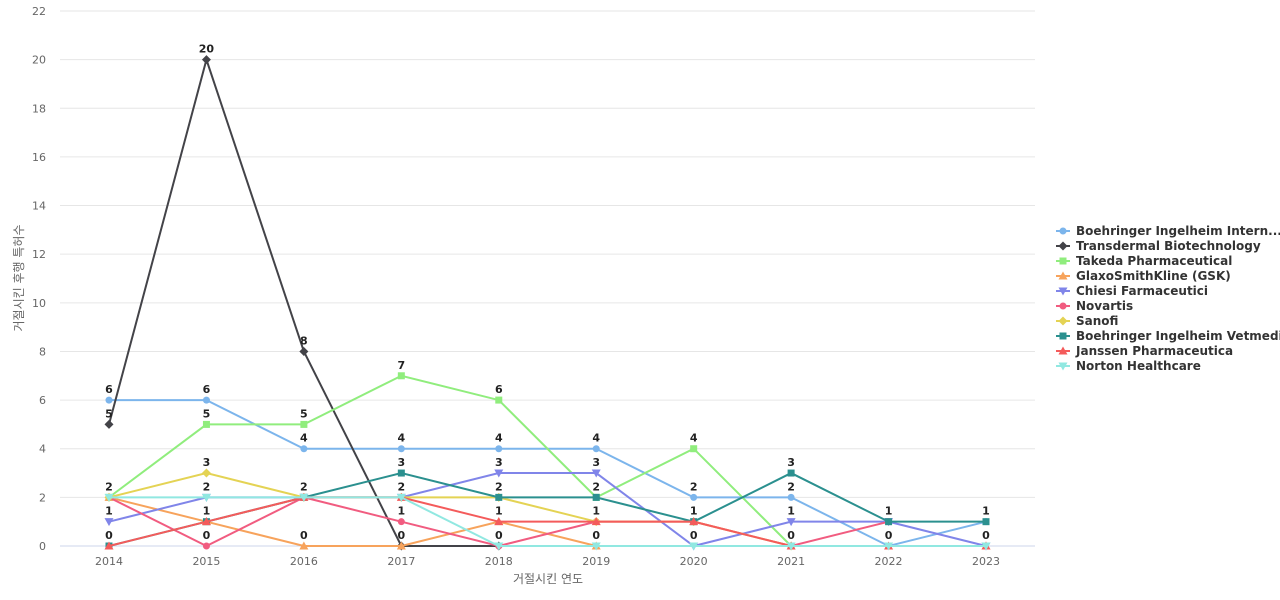 This screenshot has height=600, width=1280. What do you see at coordinates (1104, 306) in the screenshot?
I see `legend-label: Novartis` at bounding box center [1104, 306].